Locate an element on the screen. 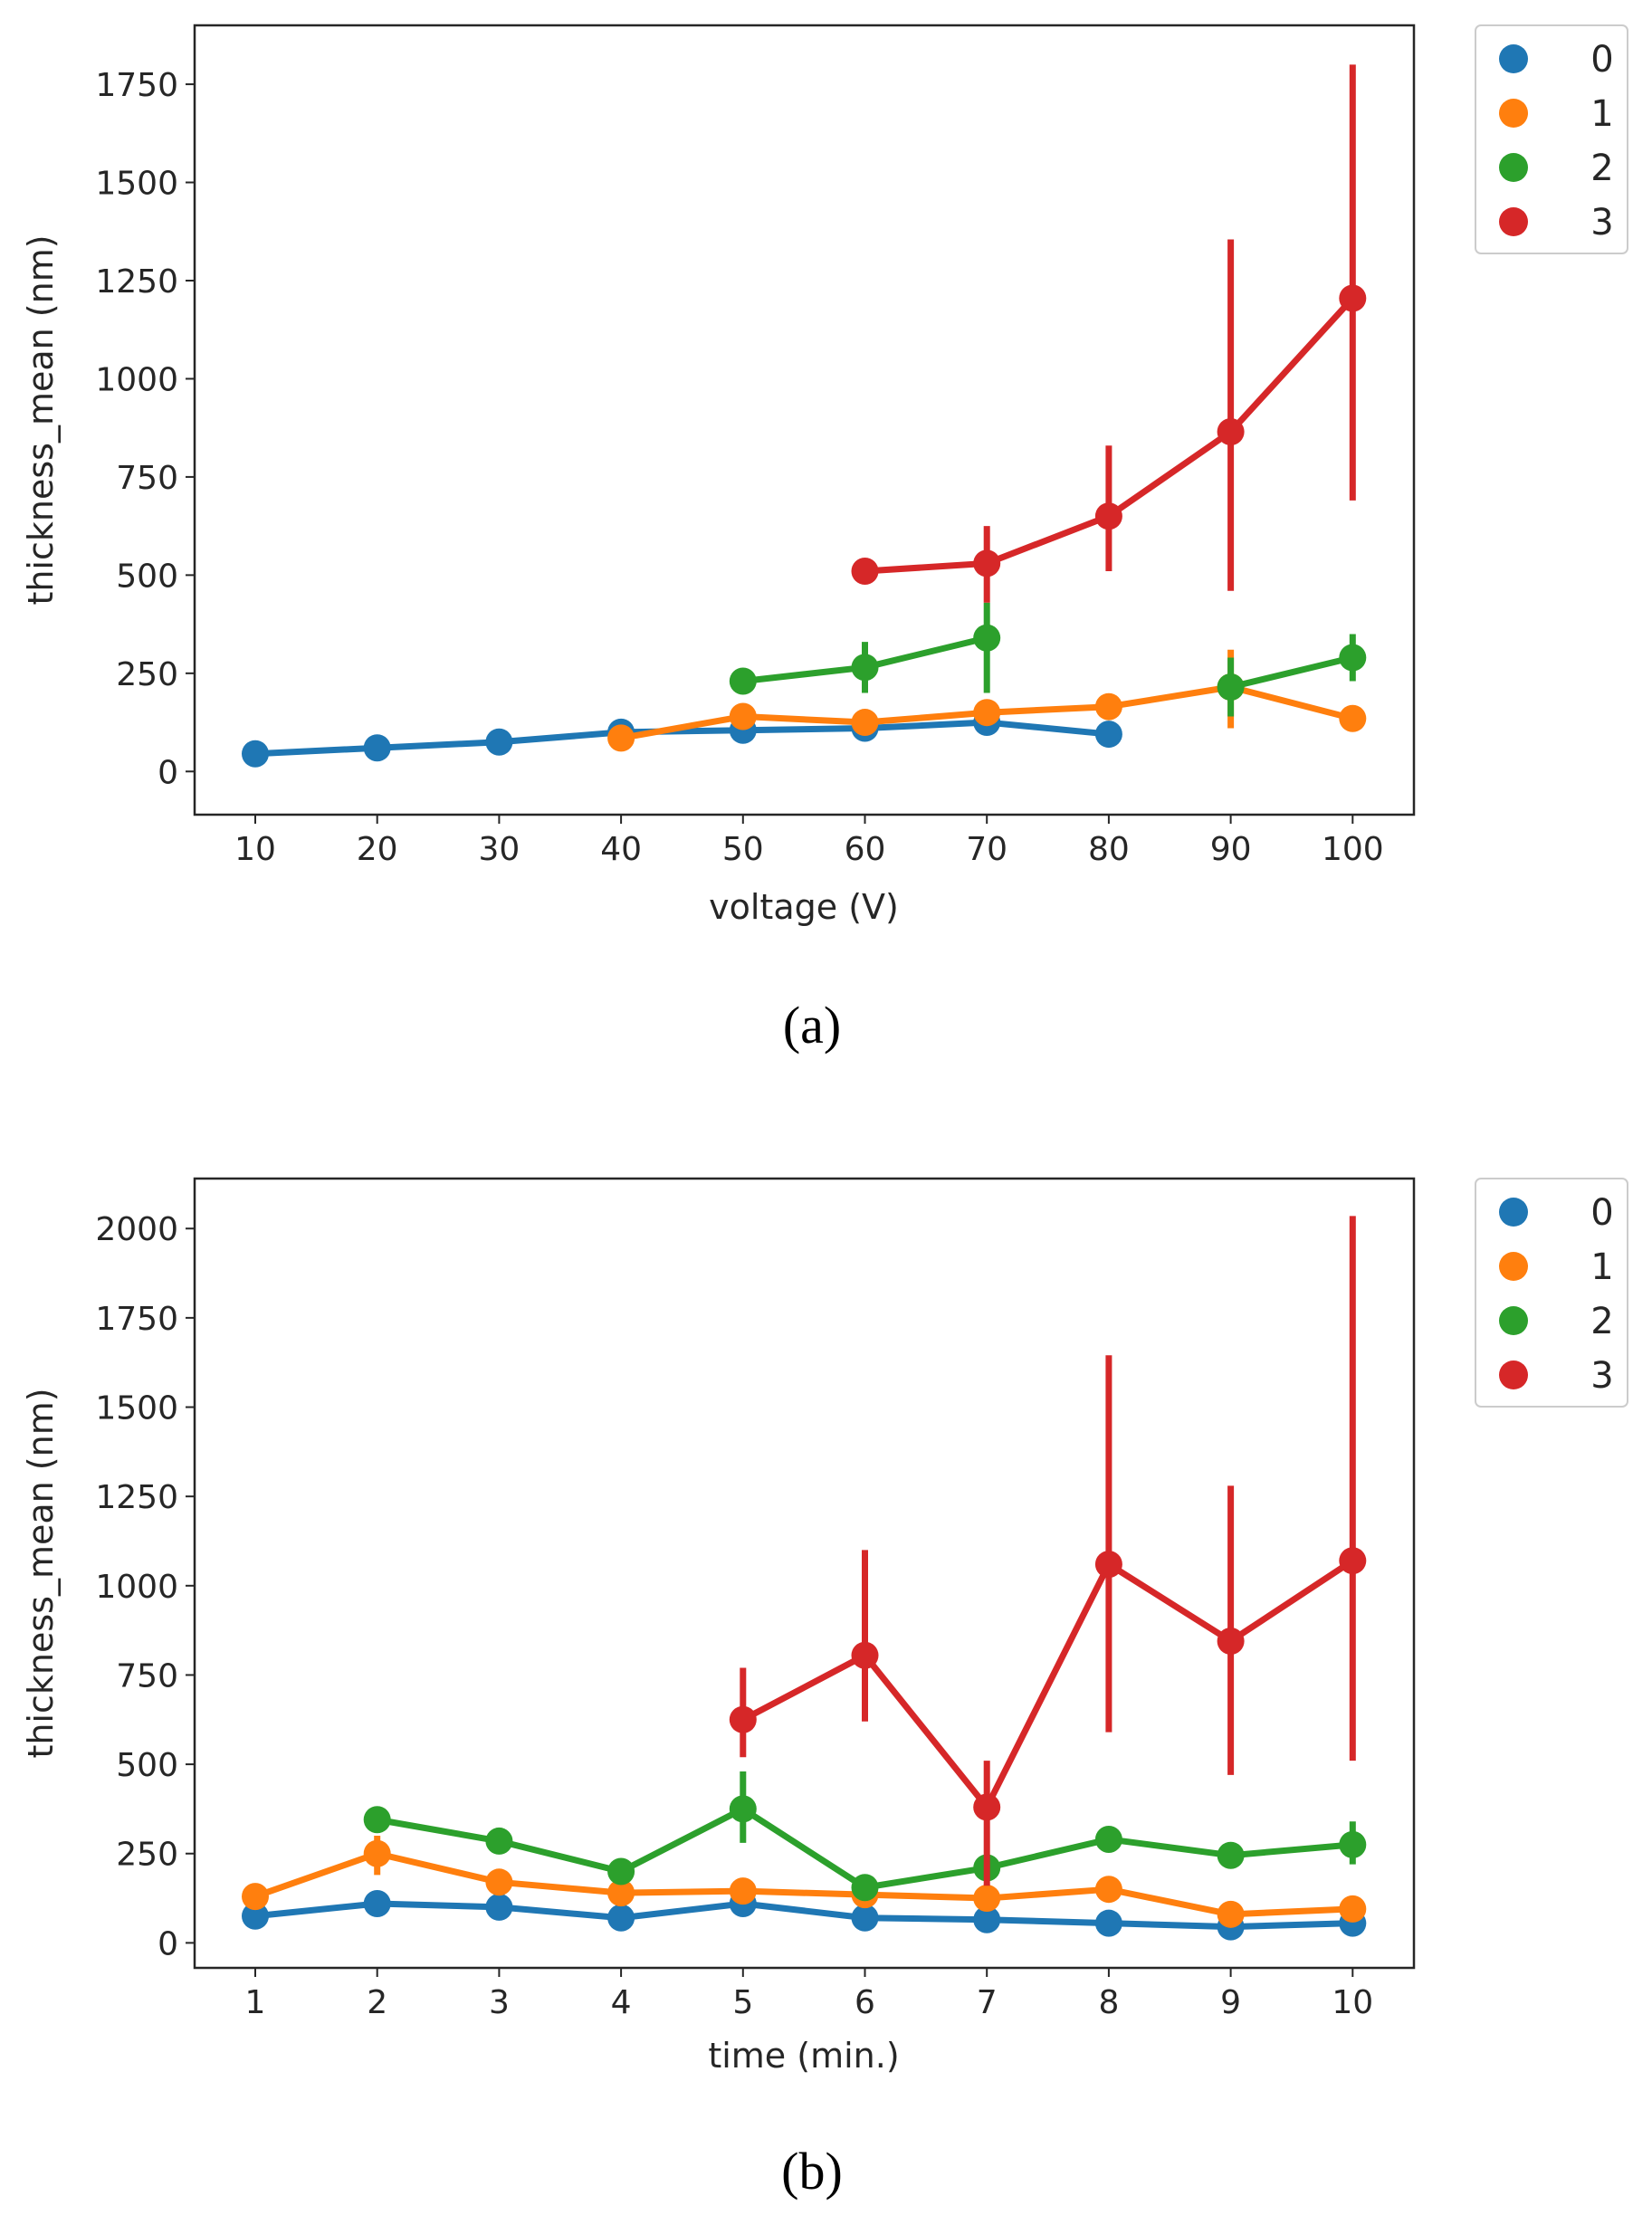 This screenshot has width=1652, height=2234. x-tick-label: 80 is located at coordinates (1109, 850).